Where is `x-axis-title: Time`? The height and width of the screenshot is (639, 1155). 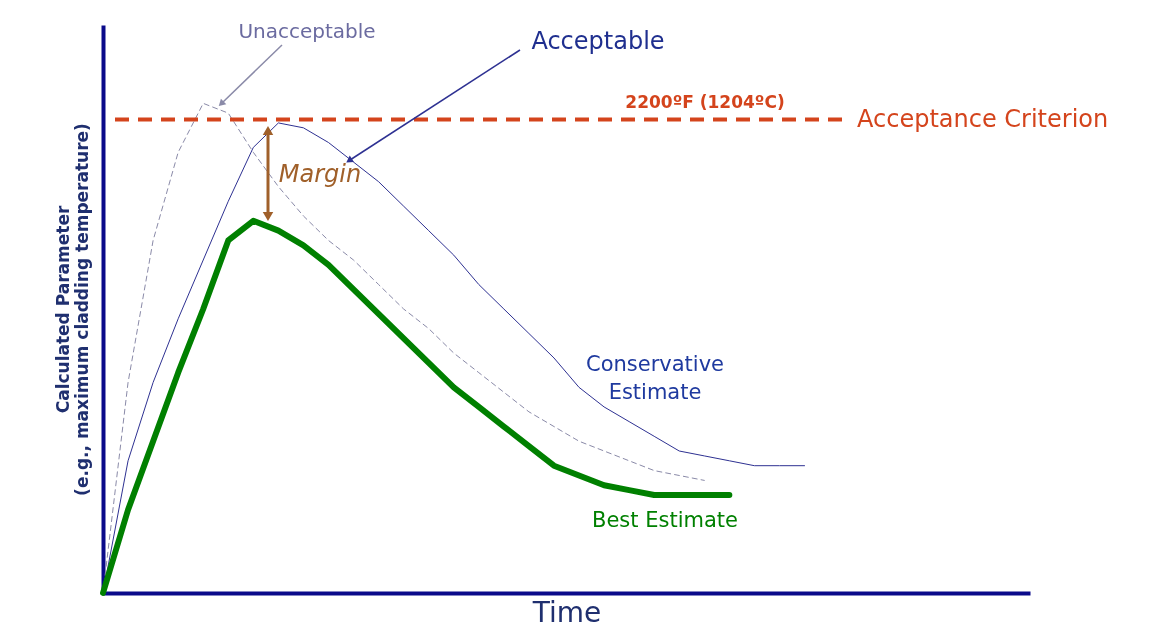
x-axis-title: Time is located at coordinates (566, 612).